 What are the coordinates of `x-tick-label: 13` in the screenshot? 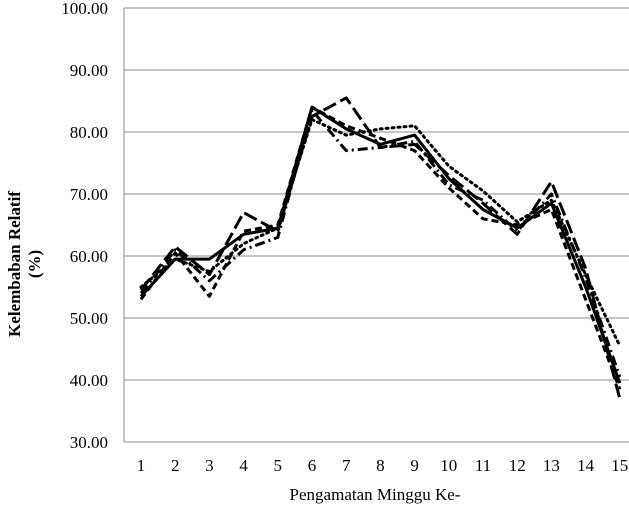 It's located at (551, 465).